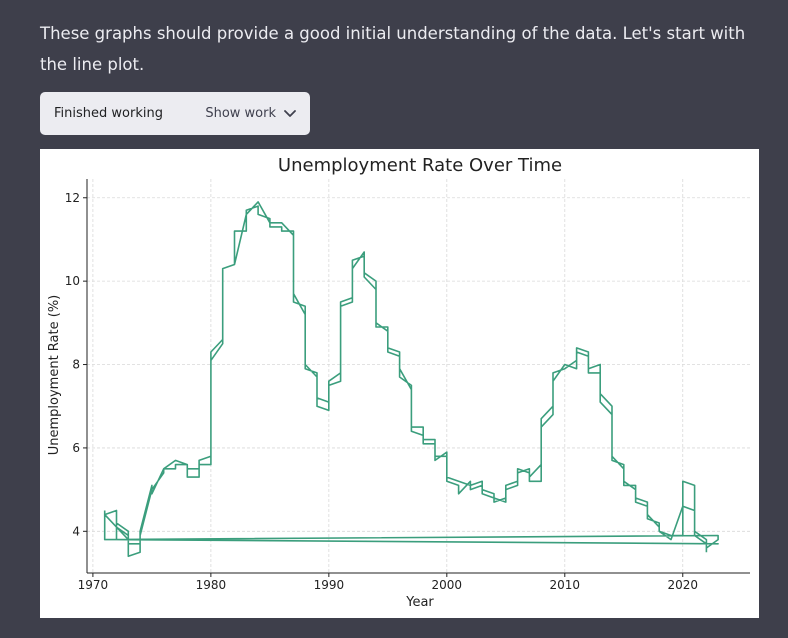 The width and height of the screenshot is (788, 638). I want to click on x-axis-label: Year, so click(419, 602).